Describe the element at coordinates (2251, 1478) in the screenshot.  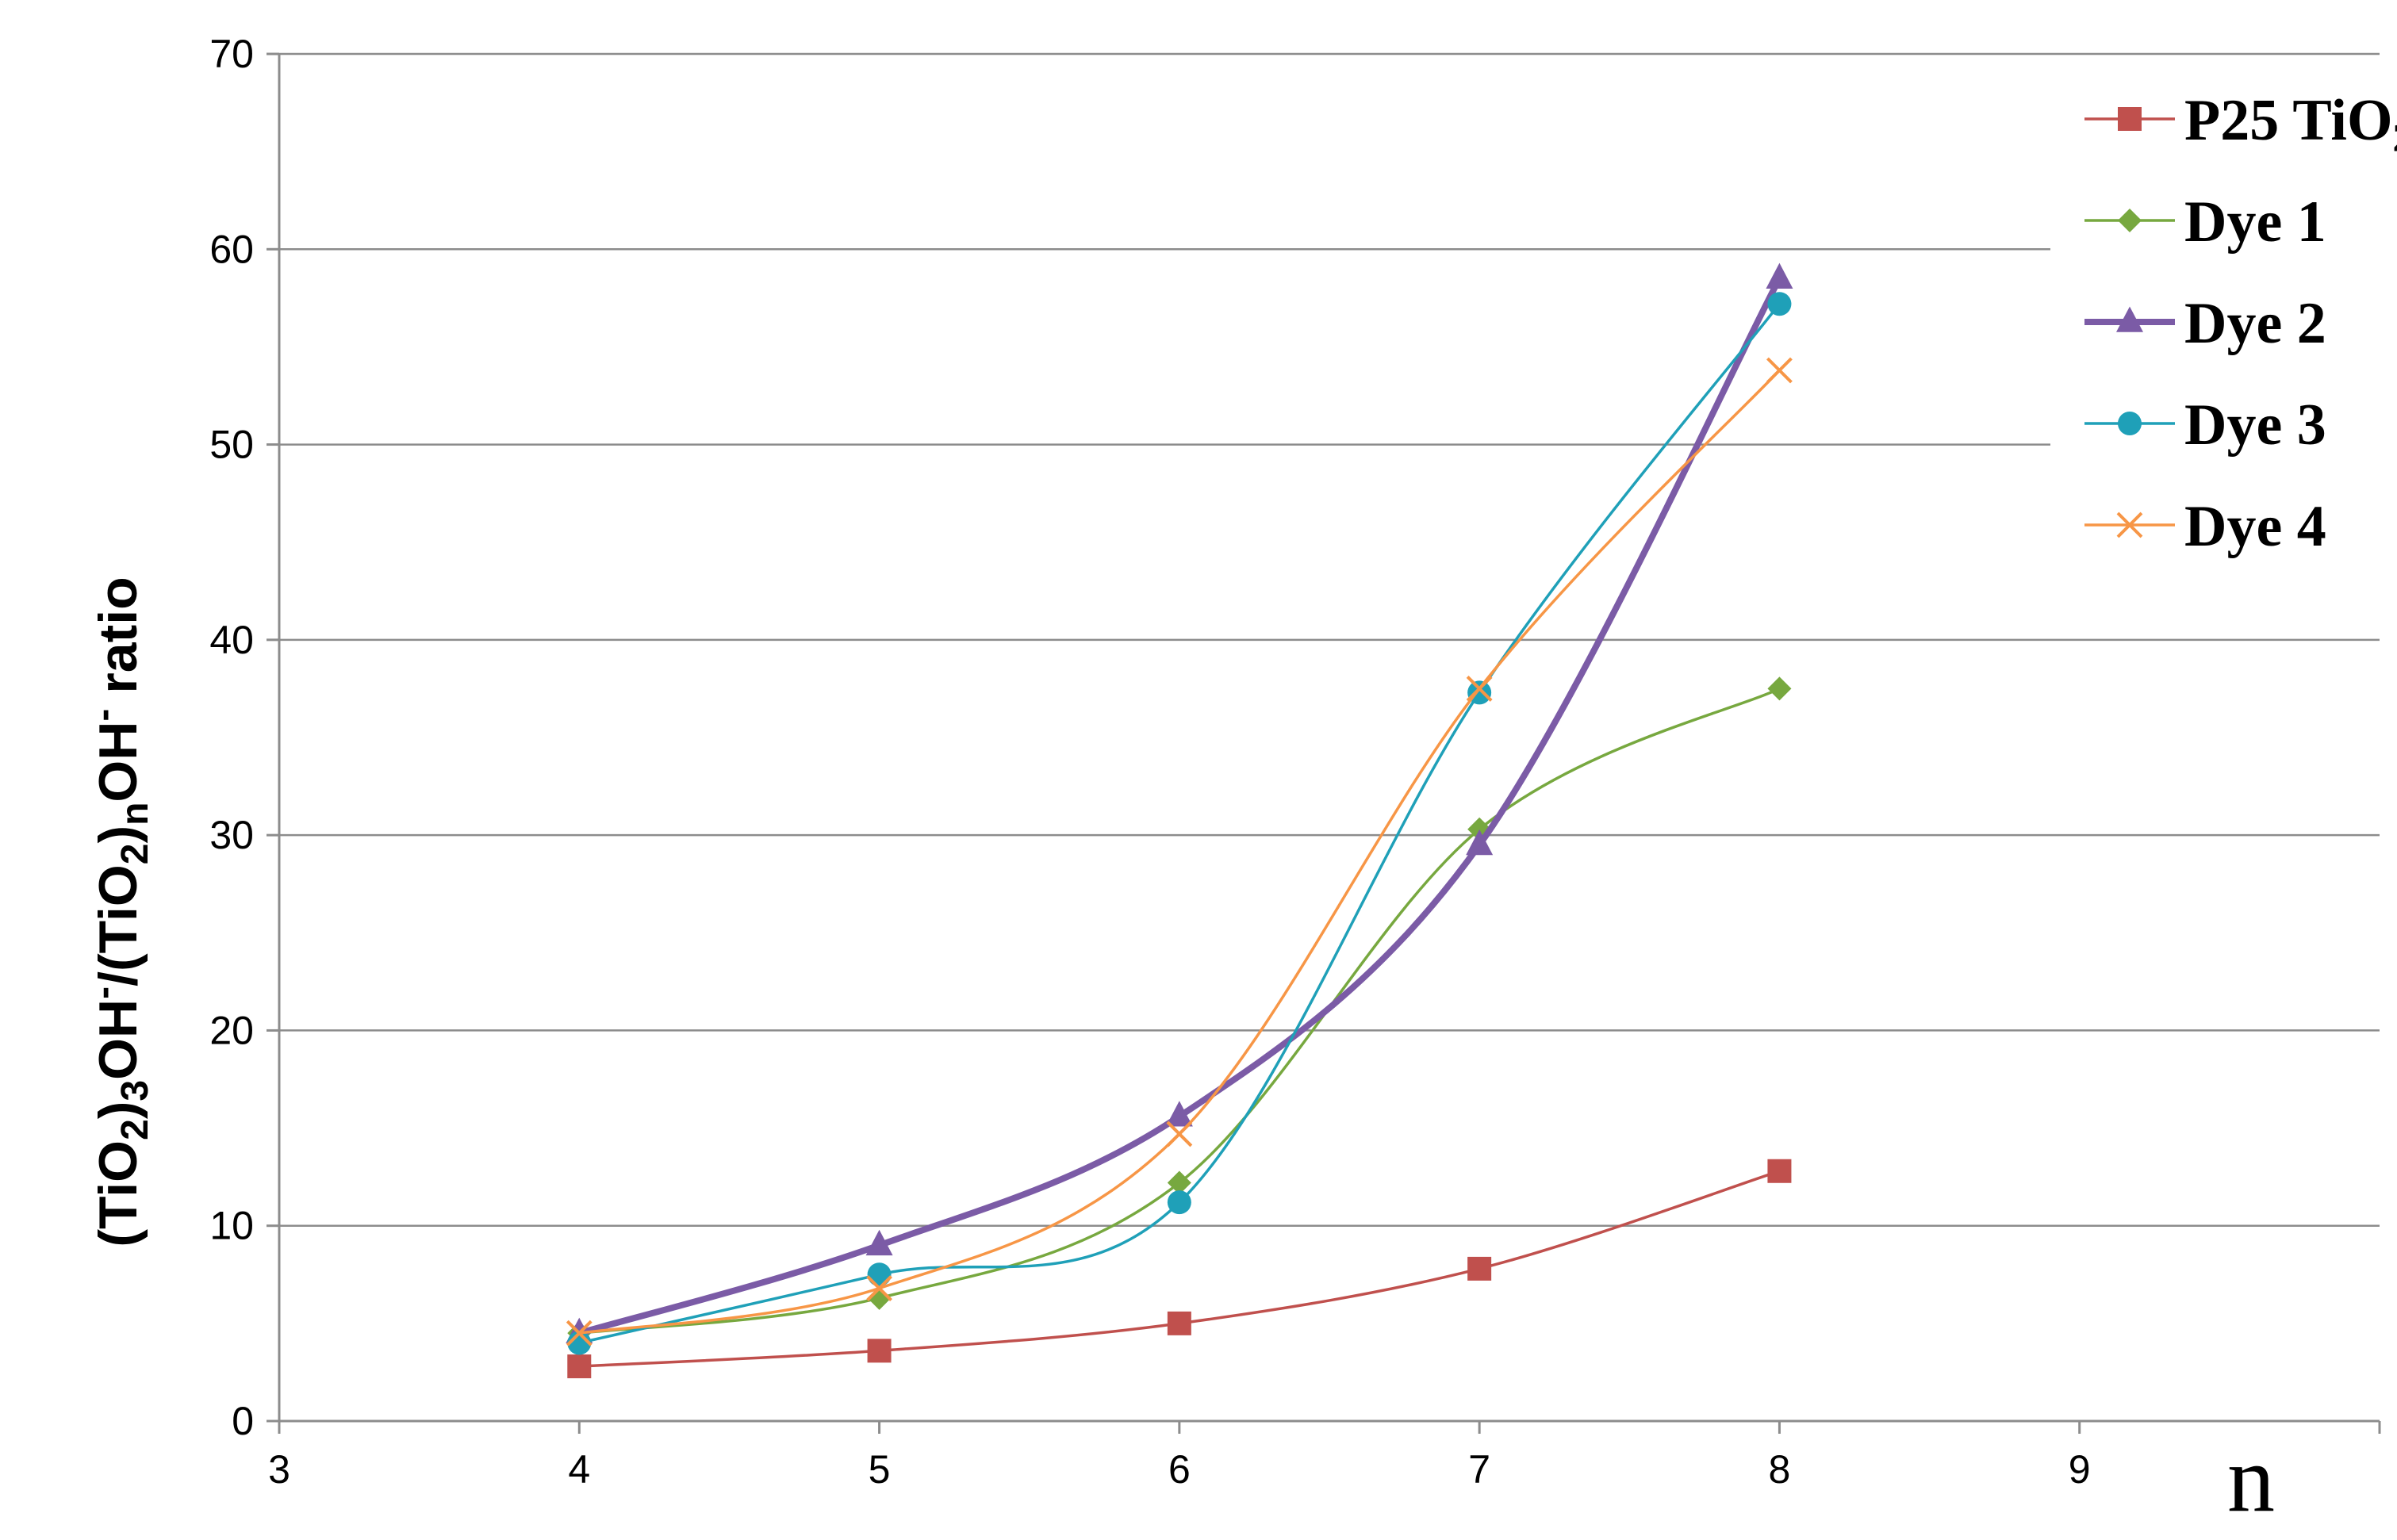
I see `x-axis-label: n` at that location.